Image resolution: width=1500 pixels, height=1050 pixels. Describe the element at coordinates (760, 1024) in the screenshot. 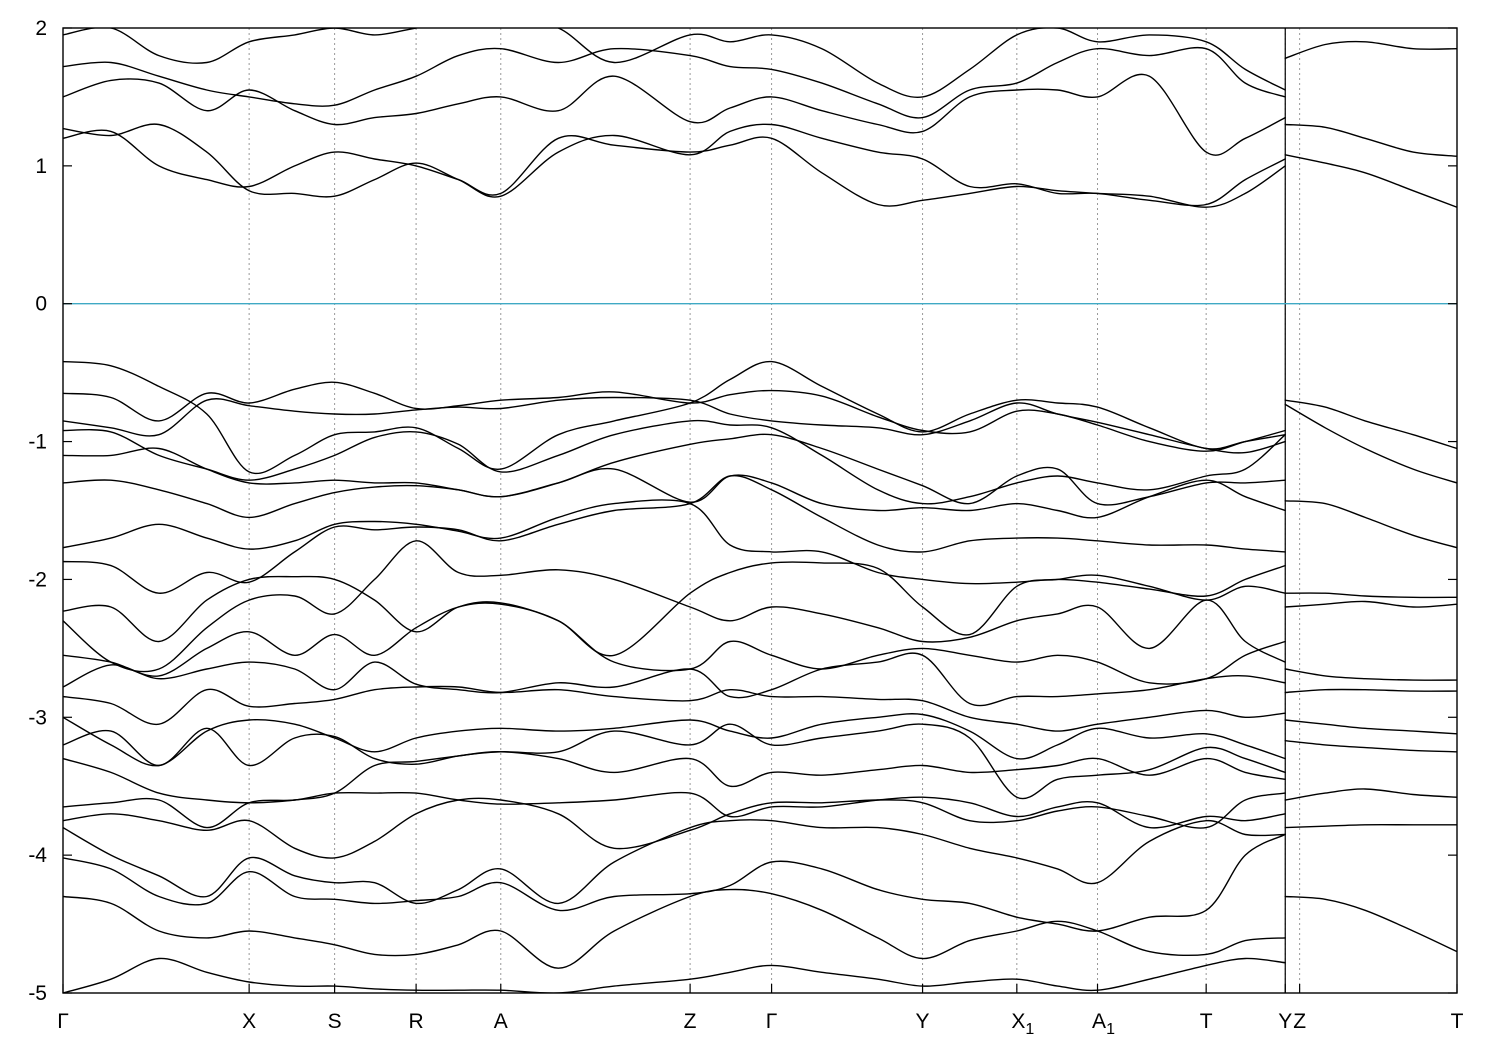

I see `x-tick-labels: Γ X S R A Z Γ Y X1 A1 T Y Z T` at that location.